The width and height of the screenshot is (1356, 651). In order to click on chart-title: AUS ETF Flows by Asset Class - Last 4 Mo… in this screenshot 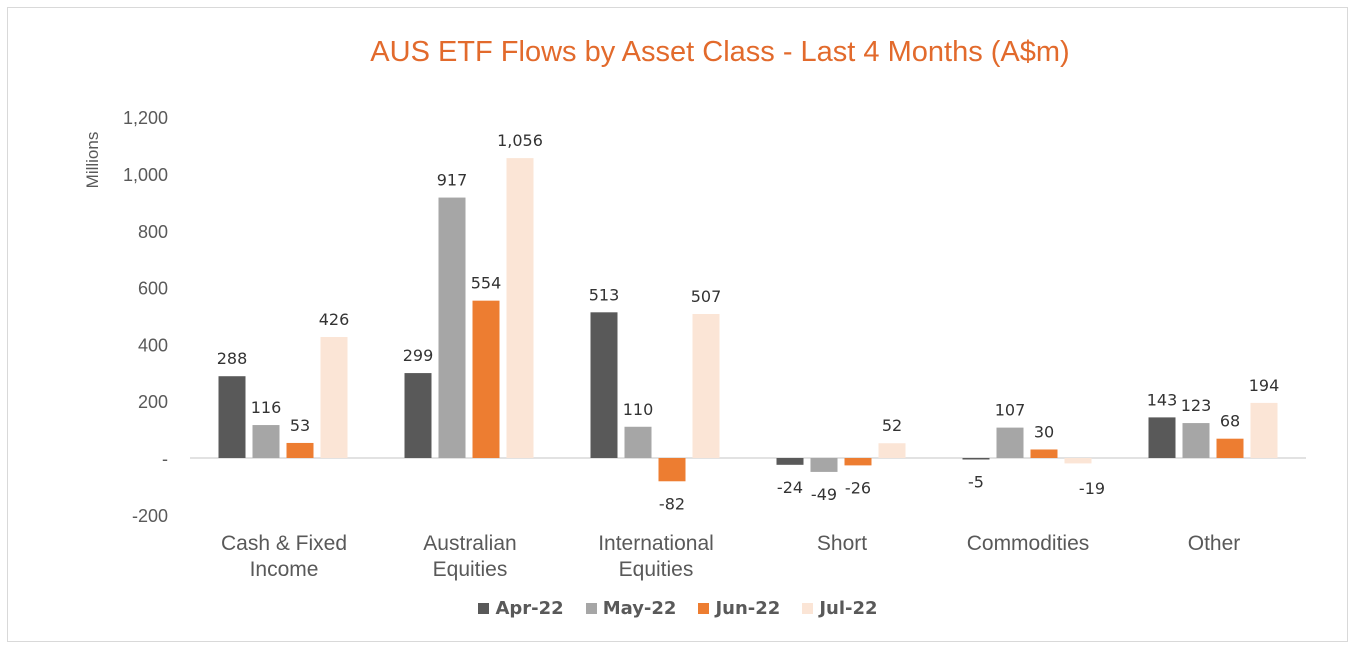, I will do `click(720, 52)`.